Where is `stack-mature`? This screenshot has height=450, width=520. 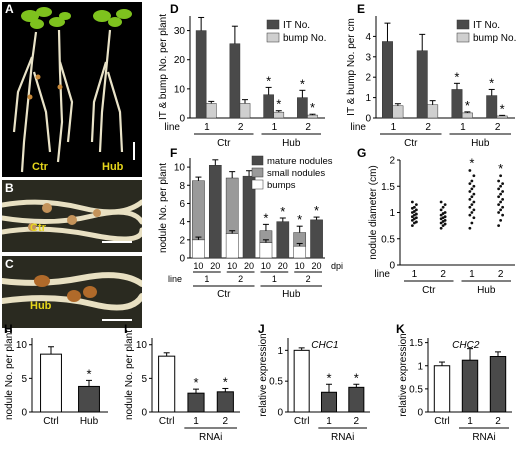
stack-mature is located at coordinates (316, 239).